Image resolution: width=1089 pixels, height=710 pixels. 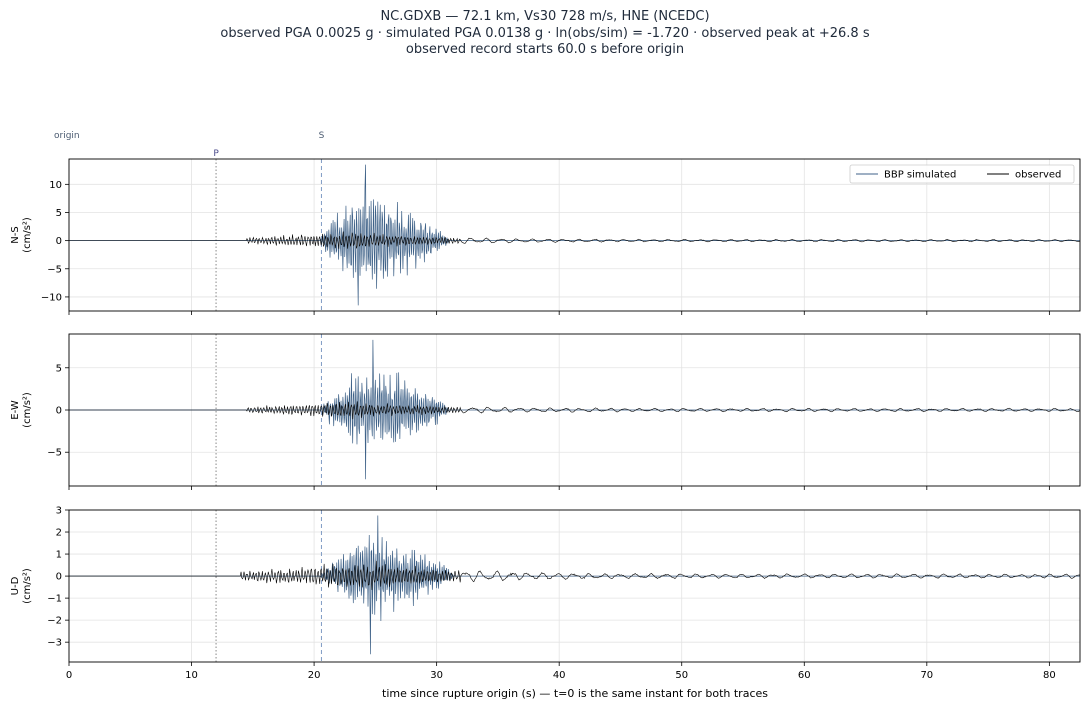 What do you see at coordinates (920, 175) in the screenshot?
I see `legend-entry: BBP simulated` at bounding box center [920, 175].